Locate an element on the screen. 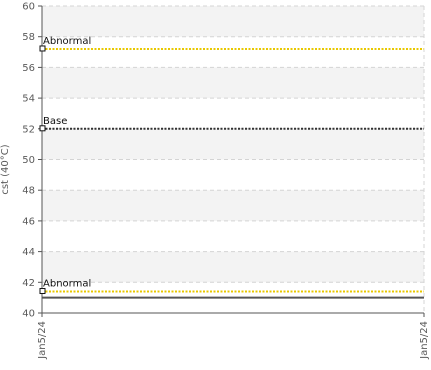 This screenshot has width=431, height=370. y-tick-label: 42 is located at coordinates (28, 283).